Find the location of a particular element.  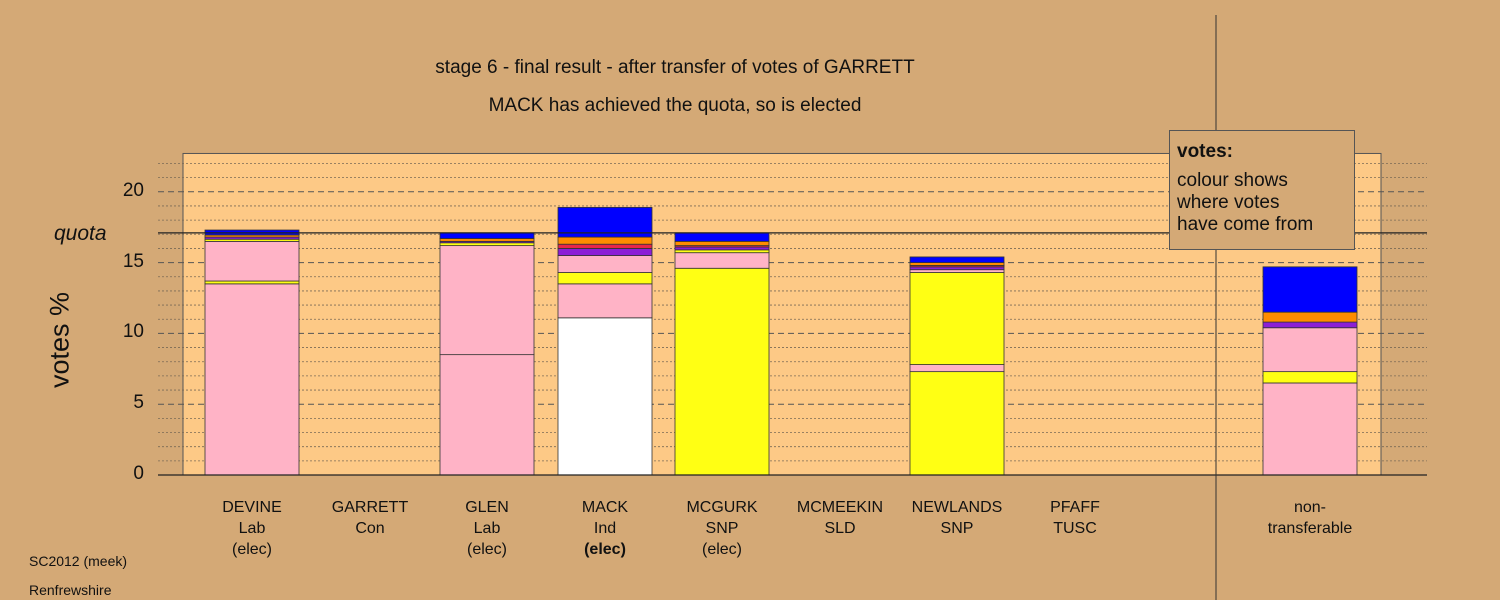

category-label: NEWLANDS SNP is located at coordinates (957, 518).